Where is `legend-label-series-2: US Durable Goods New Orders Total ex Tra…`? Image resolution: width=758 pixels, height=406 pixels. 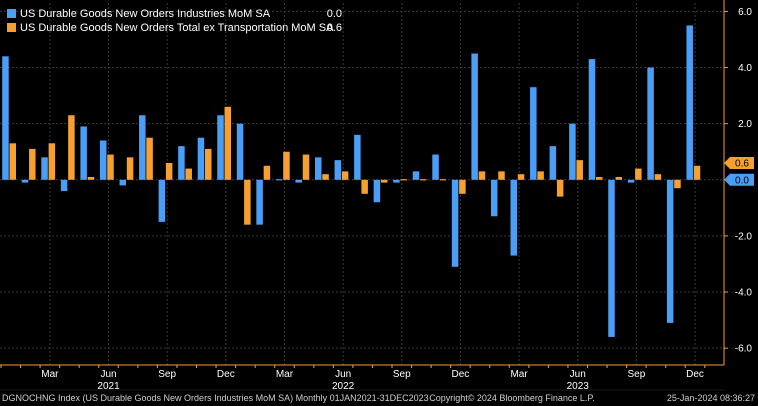 legend-label-series-2: US Durable Goods New Orders Total ex Tra… is located at coordinates (177, 28).